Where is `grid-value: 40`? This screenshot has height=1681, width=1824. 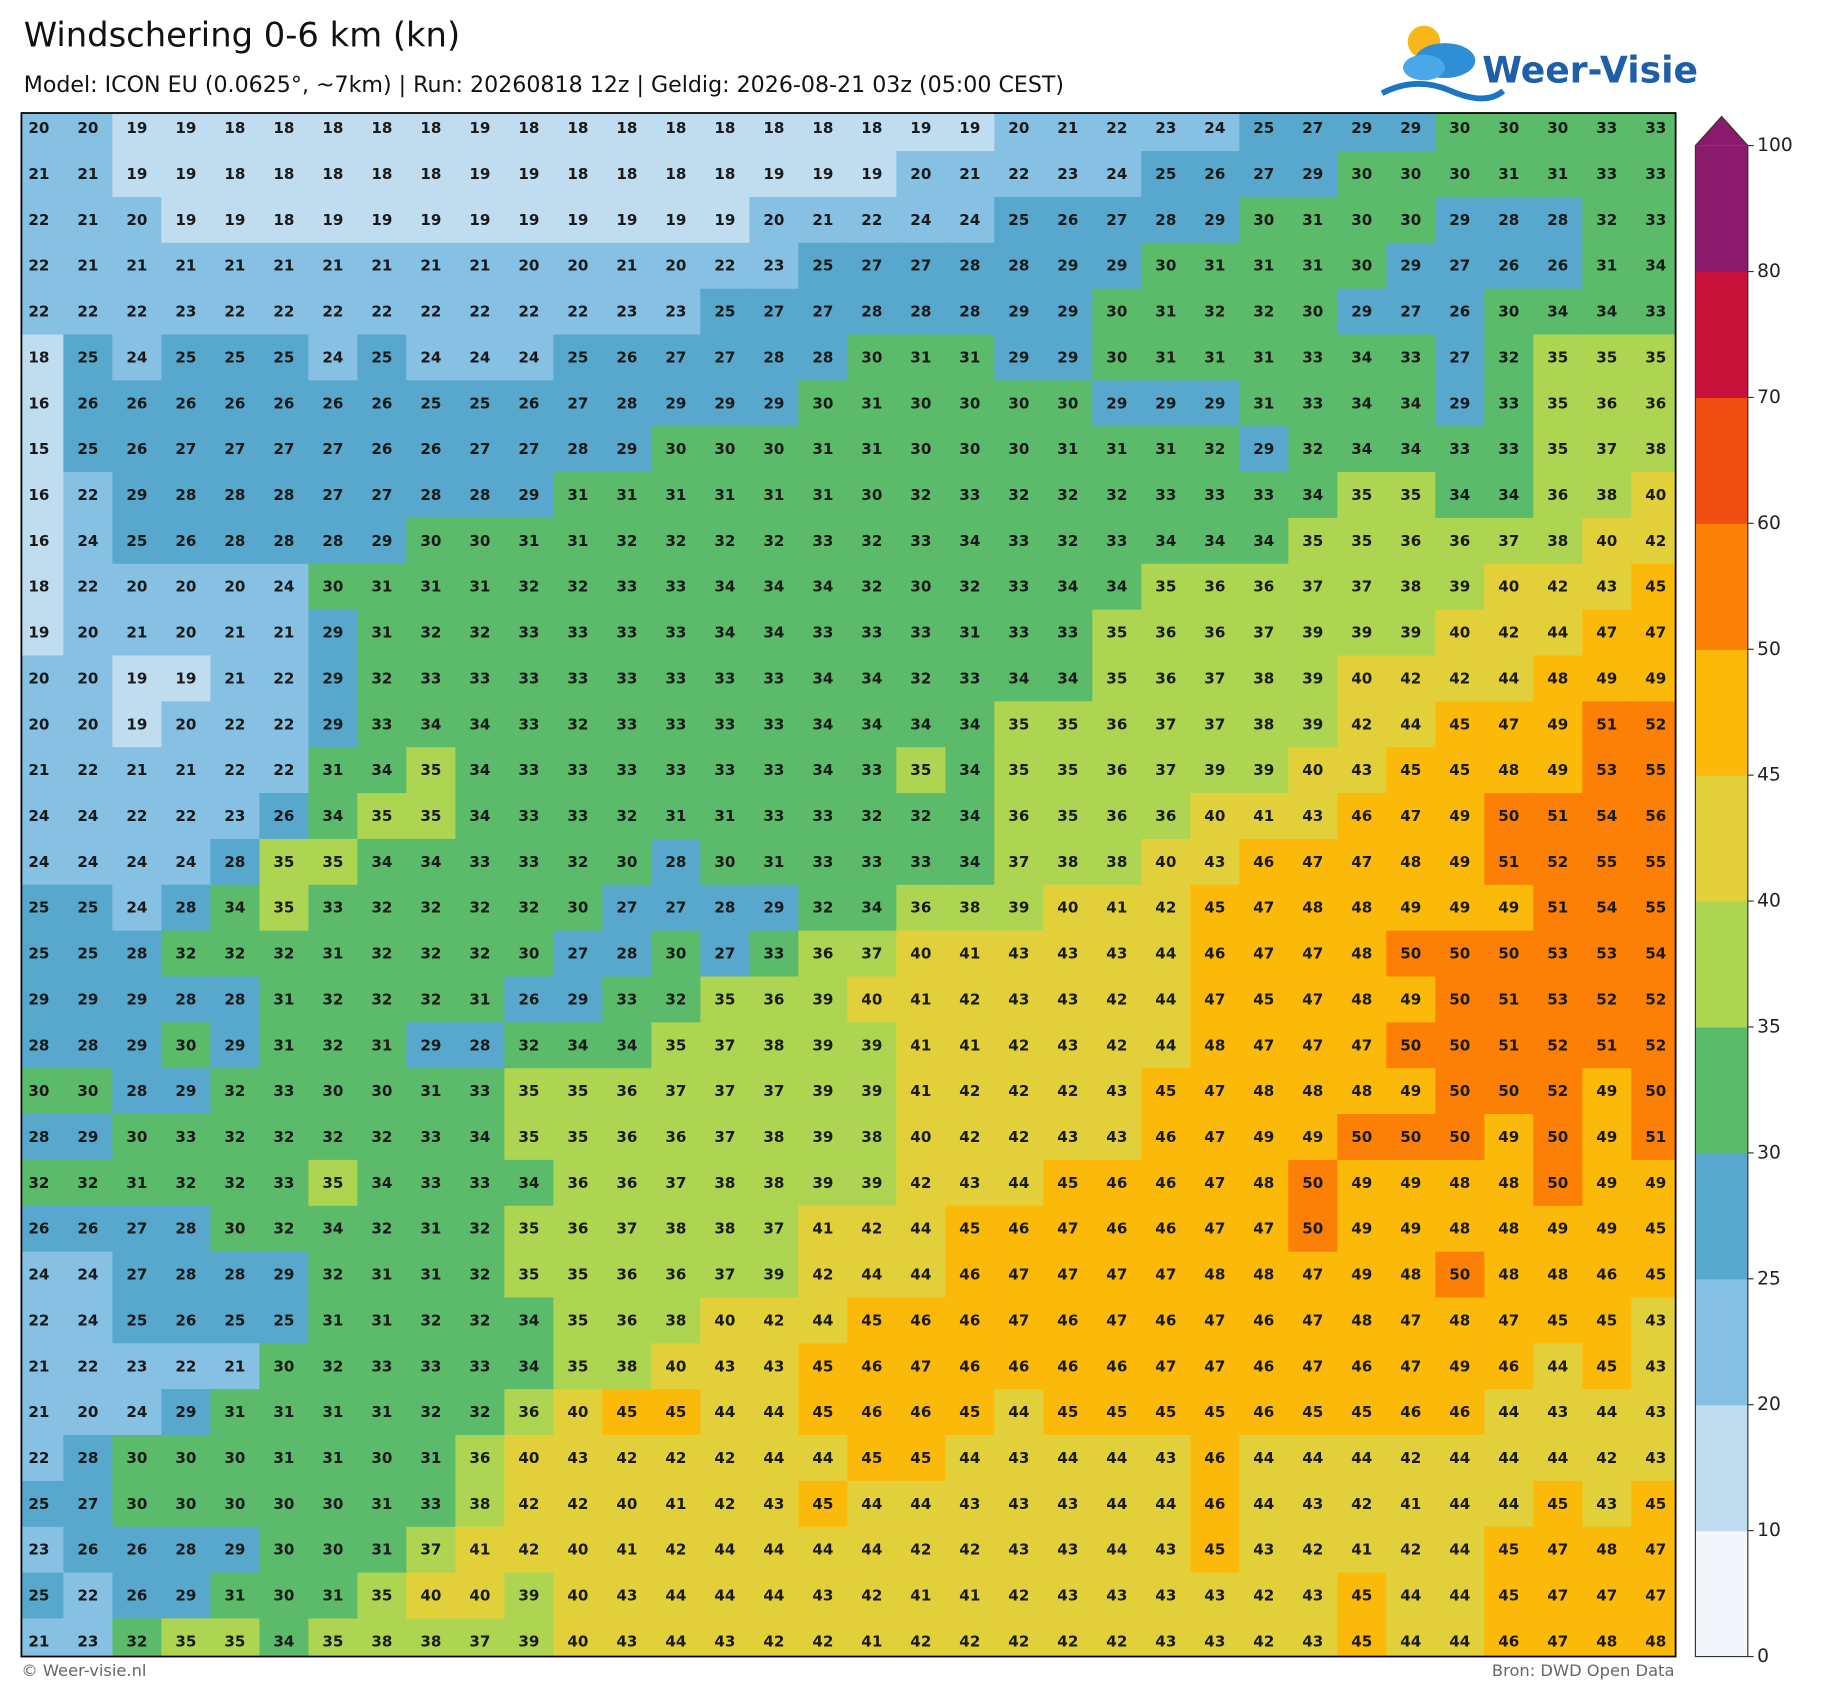 grid-value: 40 is located at coordinates (528, 1458).